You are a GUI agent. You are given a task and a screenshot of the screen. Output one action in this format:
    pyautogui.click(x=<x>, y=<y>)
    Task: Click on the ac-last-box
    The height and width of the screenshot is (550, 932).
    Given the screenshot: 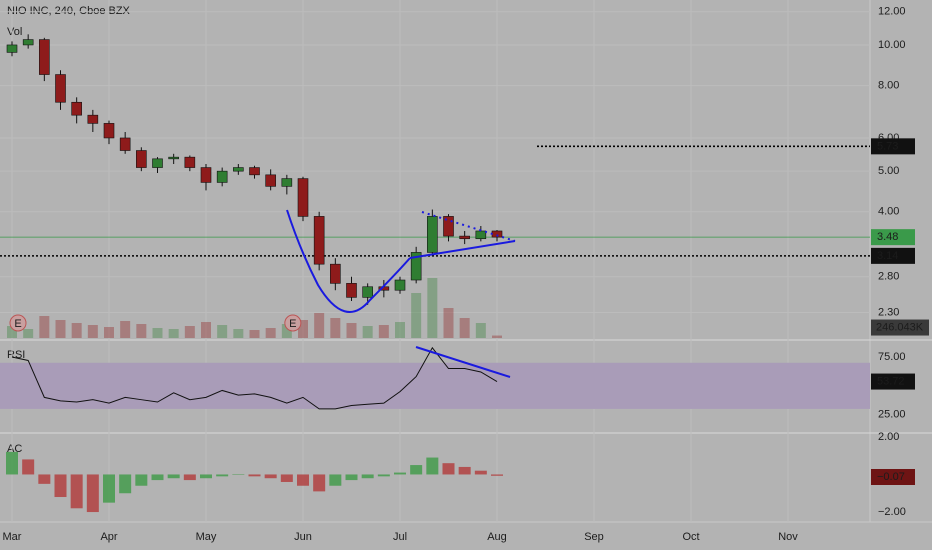 What is the action you would take?
    pyautogui.click(x=893, y=477)
    